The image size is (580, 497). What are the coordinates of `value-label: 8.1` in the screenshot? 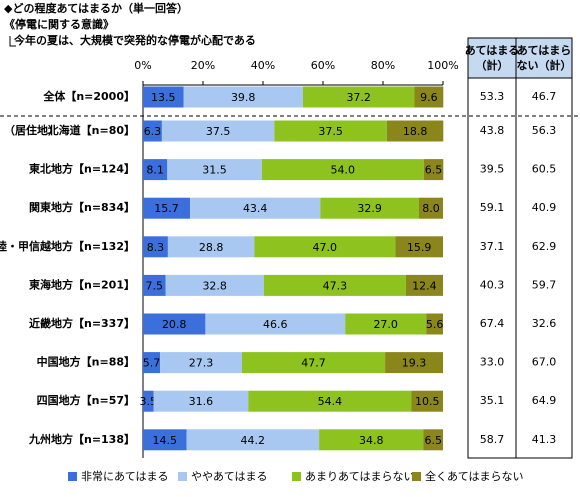 It's located at (155, 170).